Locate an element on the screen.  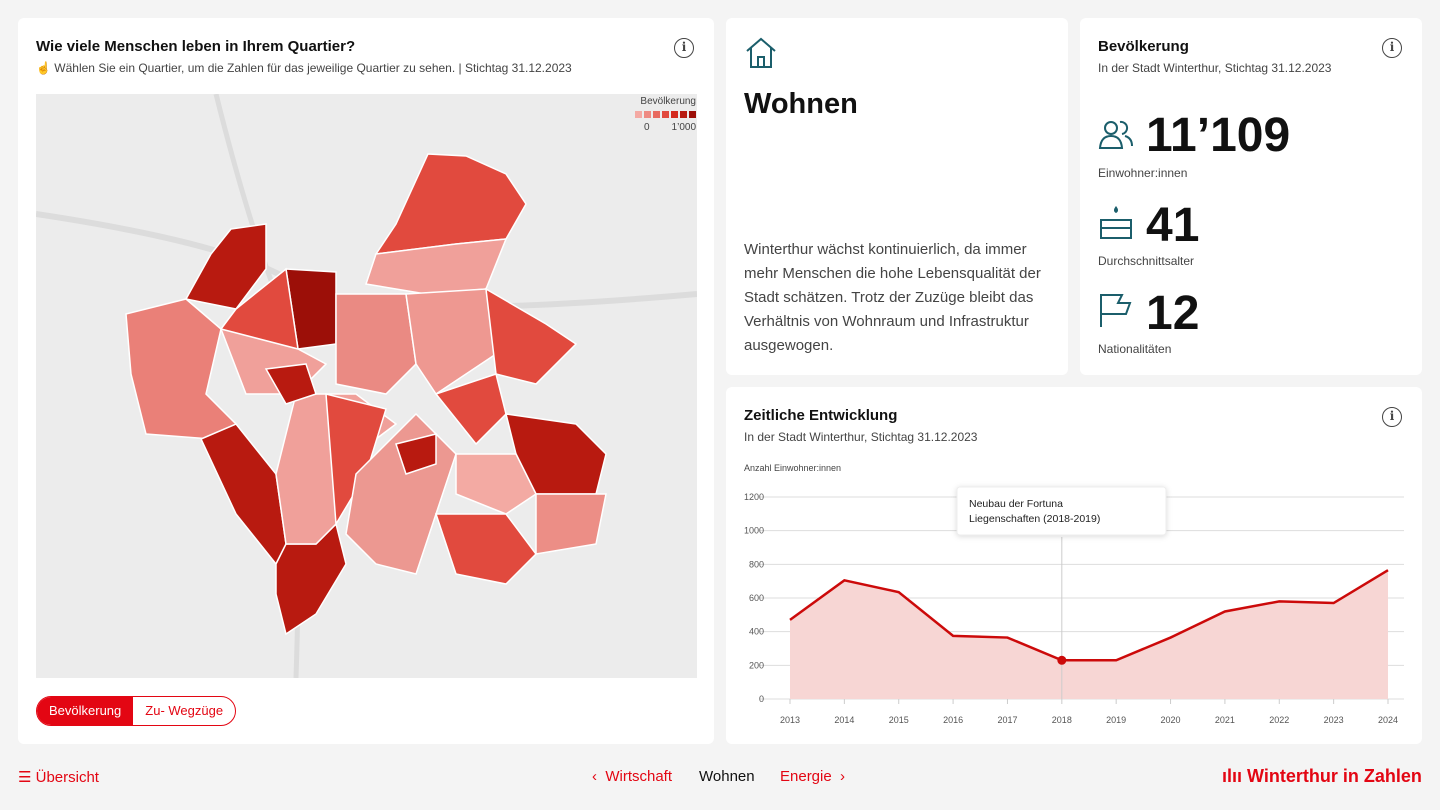
next-label: Energie is located at coordinates (806, 776).